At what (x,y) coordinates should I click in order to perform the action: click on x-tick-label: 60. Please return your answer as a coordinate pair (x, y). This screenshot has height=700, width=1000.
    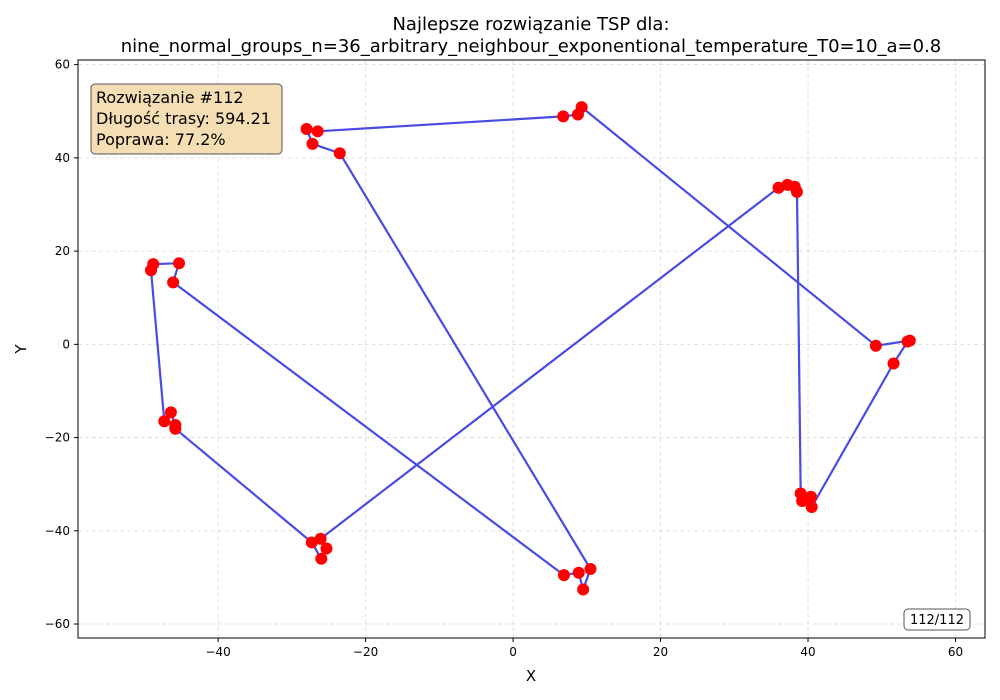
    Looking at the image, I should click on (955, 652).